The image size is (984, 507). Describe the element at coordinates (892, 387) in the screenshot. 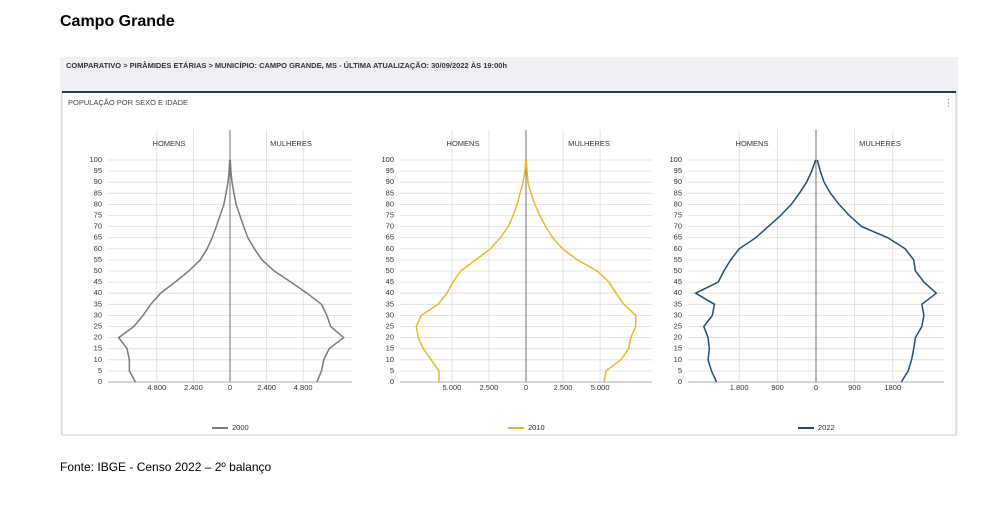

I see `x-tick-label: 1800` at that location.